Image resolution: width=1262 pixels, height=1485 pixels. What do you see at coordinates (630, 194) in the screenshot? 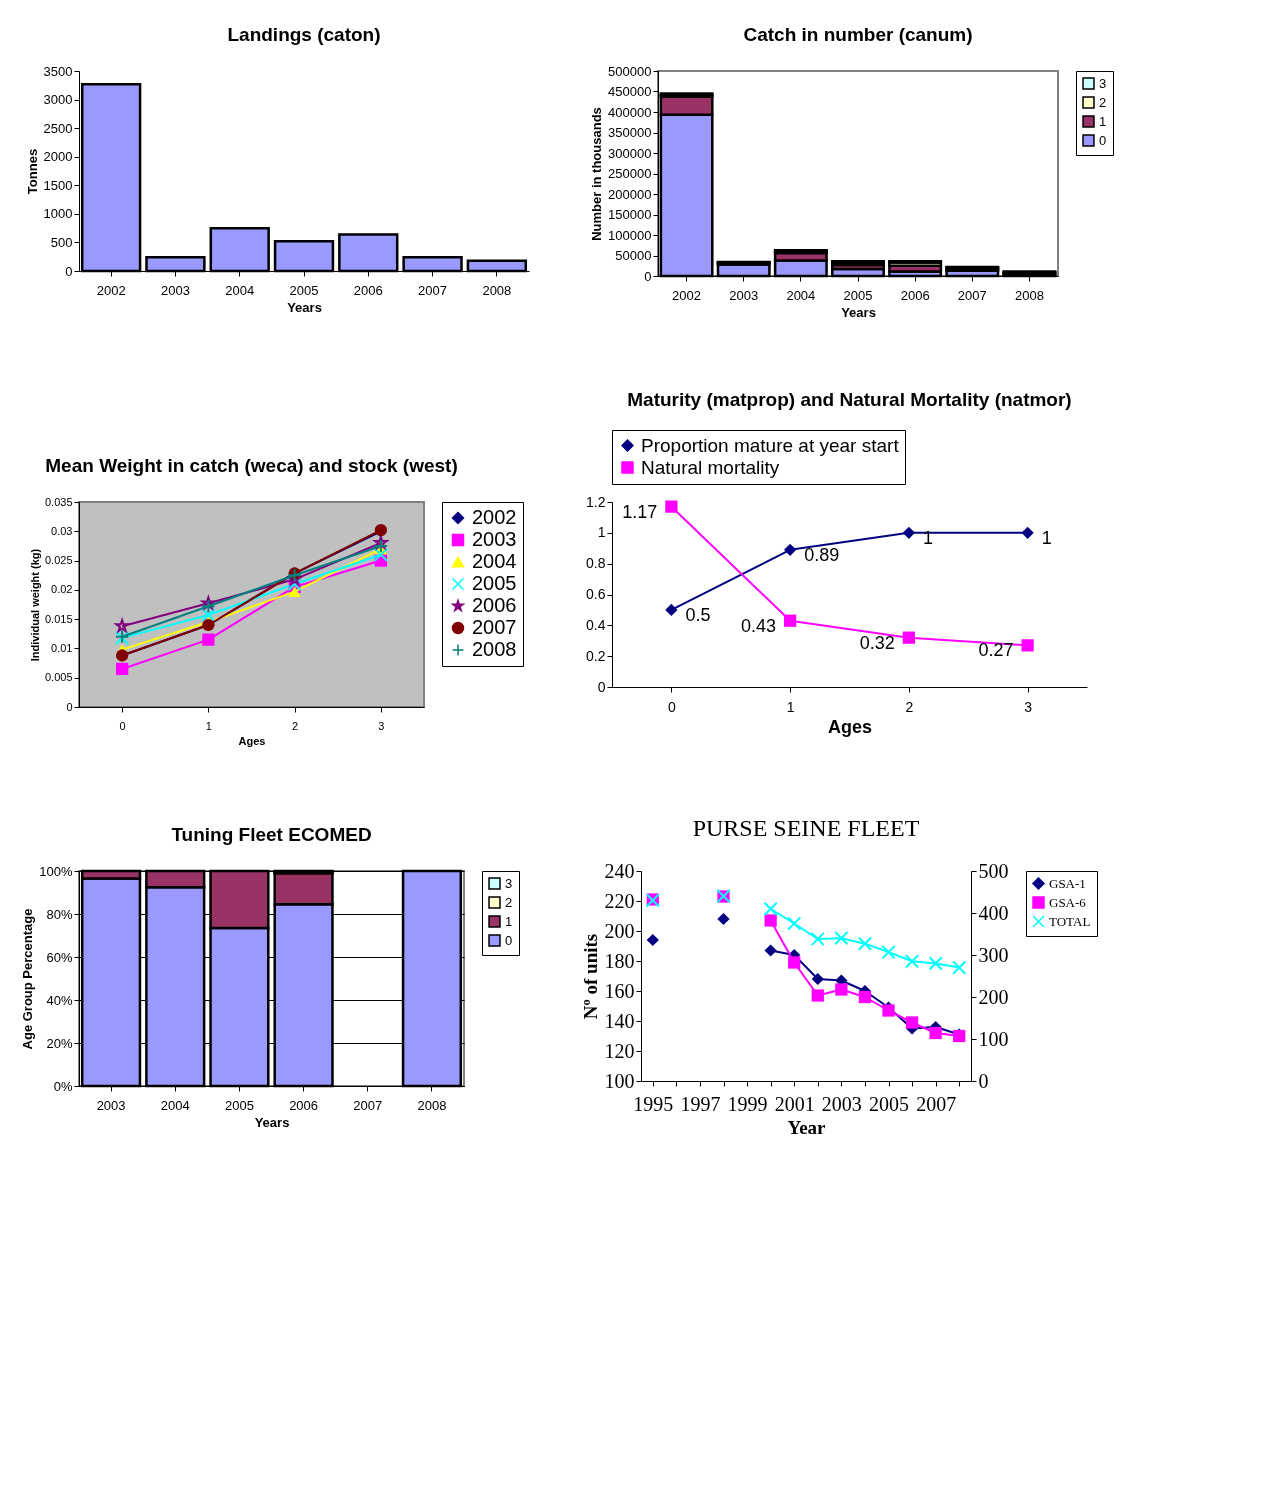
I see `y-tick-label: 200000` at bounding box center [630, 194].